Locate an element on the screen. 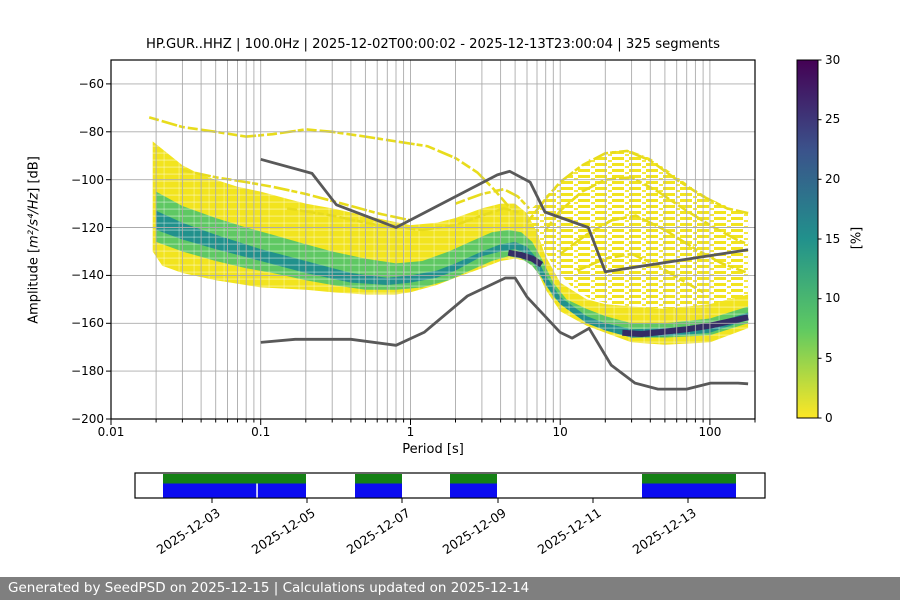 The image size is (900, 600). colorbar-ticks is located at coordinates (820, 239).